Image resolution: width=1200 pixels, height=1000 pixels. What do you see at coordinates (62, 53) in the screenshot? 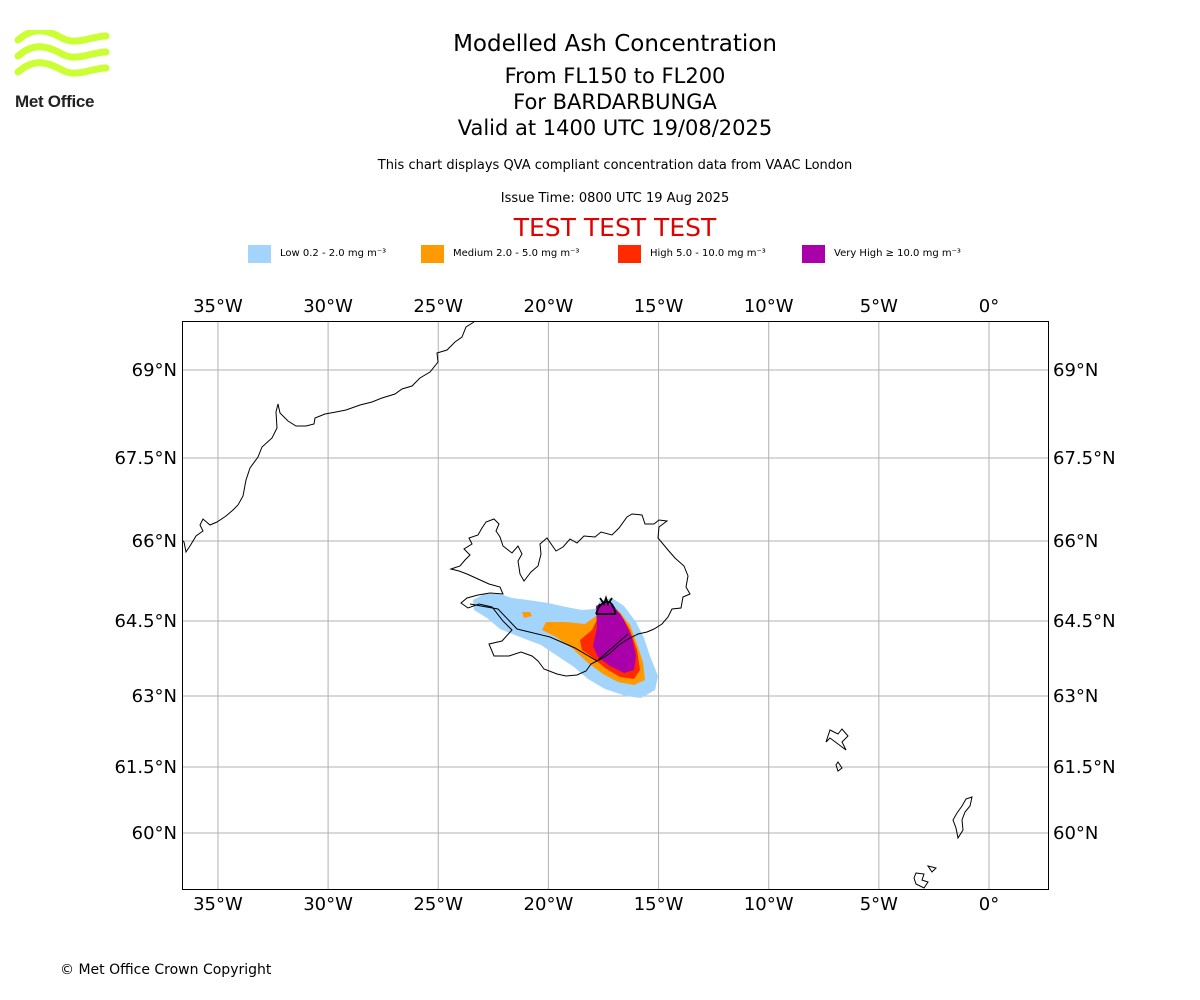
I see `met-office-logo` at bounding box center [62, 53].